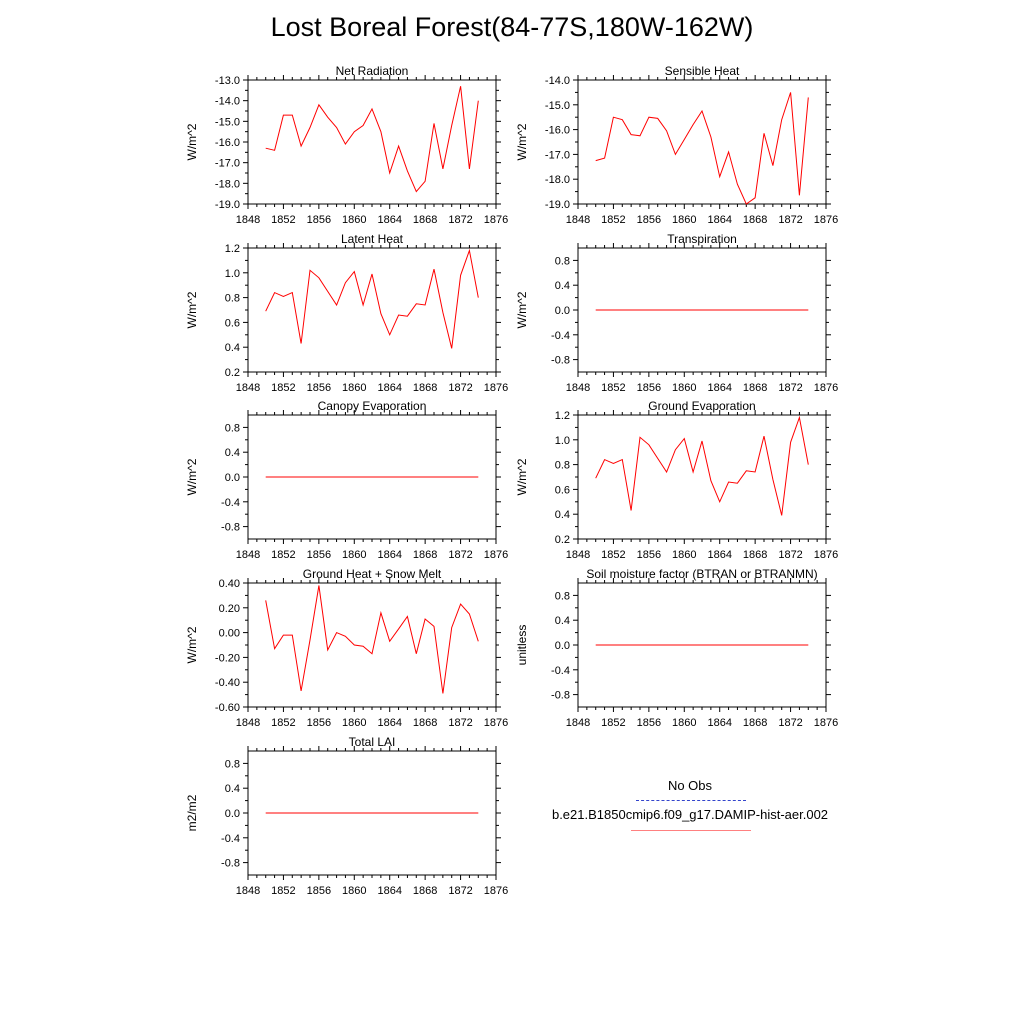 This screenshot has width=1024, height=1024. I want to click on y-tick-label: -16.0, so click(557, 131).